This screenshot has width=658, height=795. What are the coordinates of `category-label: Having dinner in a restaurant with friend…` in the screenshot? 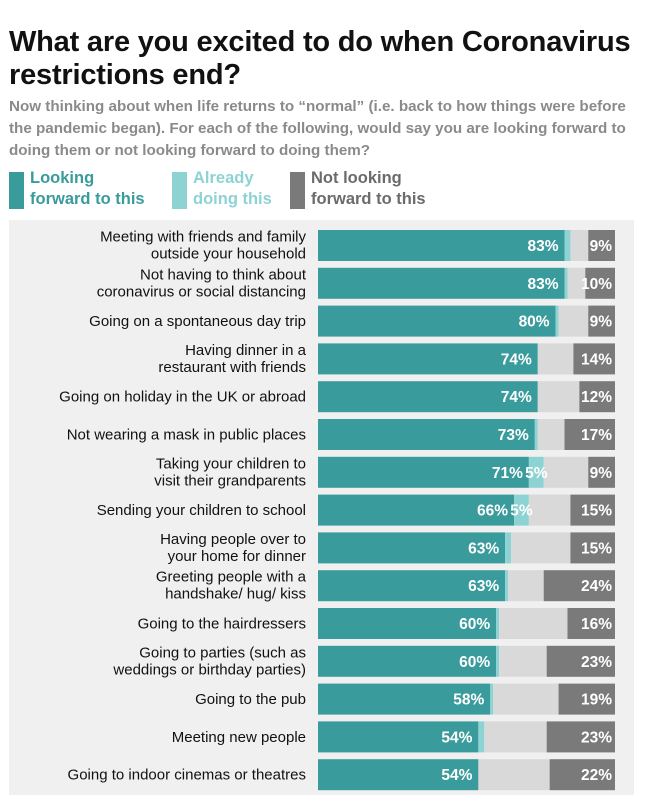 It's located at (232, 359).